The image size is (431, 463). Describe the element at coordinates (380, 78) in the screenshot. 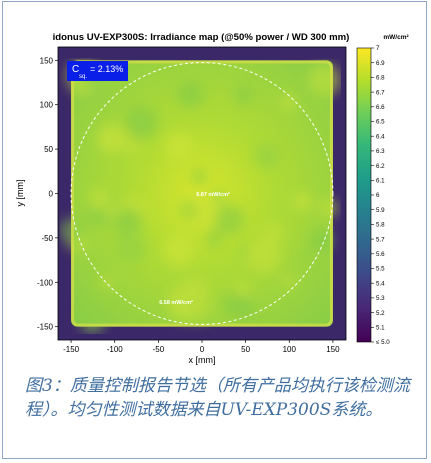

I see `colorbar-tick-label: 6.8` at that location.